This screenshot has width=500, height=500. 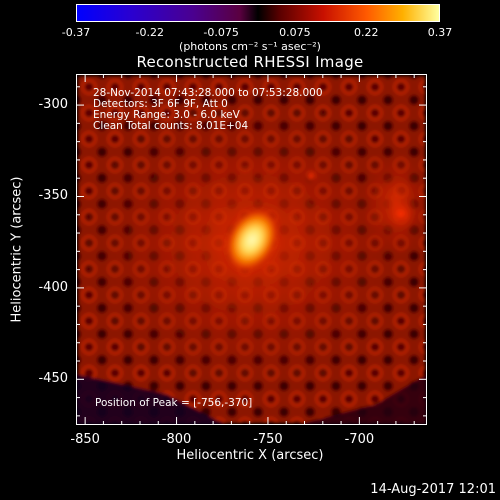 I want to click on info-method: Clean Total counts: 8.01E+04, so click(x=171, y=126).